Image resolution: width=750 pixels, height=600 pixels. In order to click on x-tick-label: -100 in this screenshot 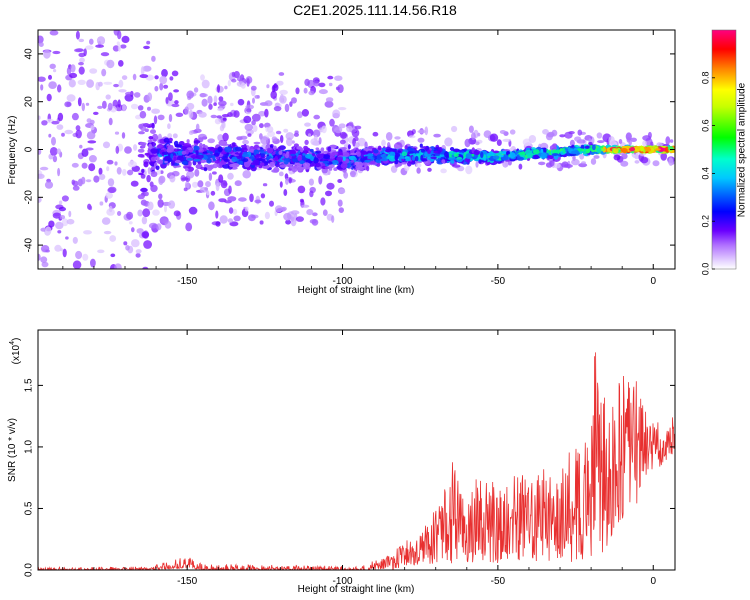, I will do `click(343, 581)`.